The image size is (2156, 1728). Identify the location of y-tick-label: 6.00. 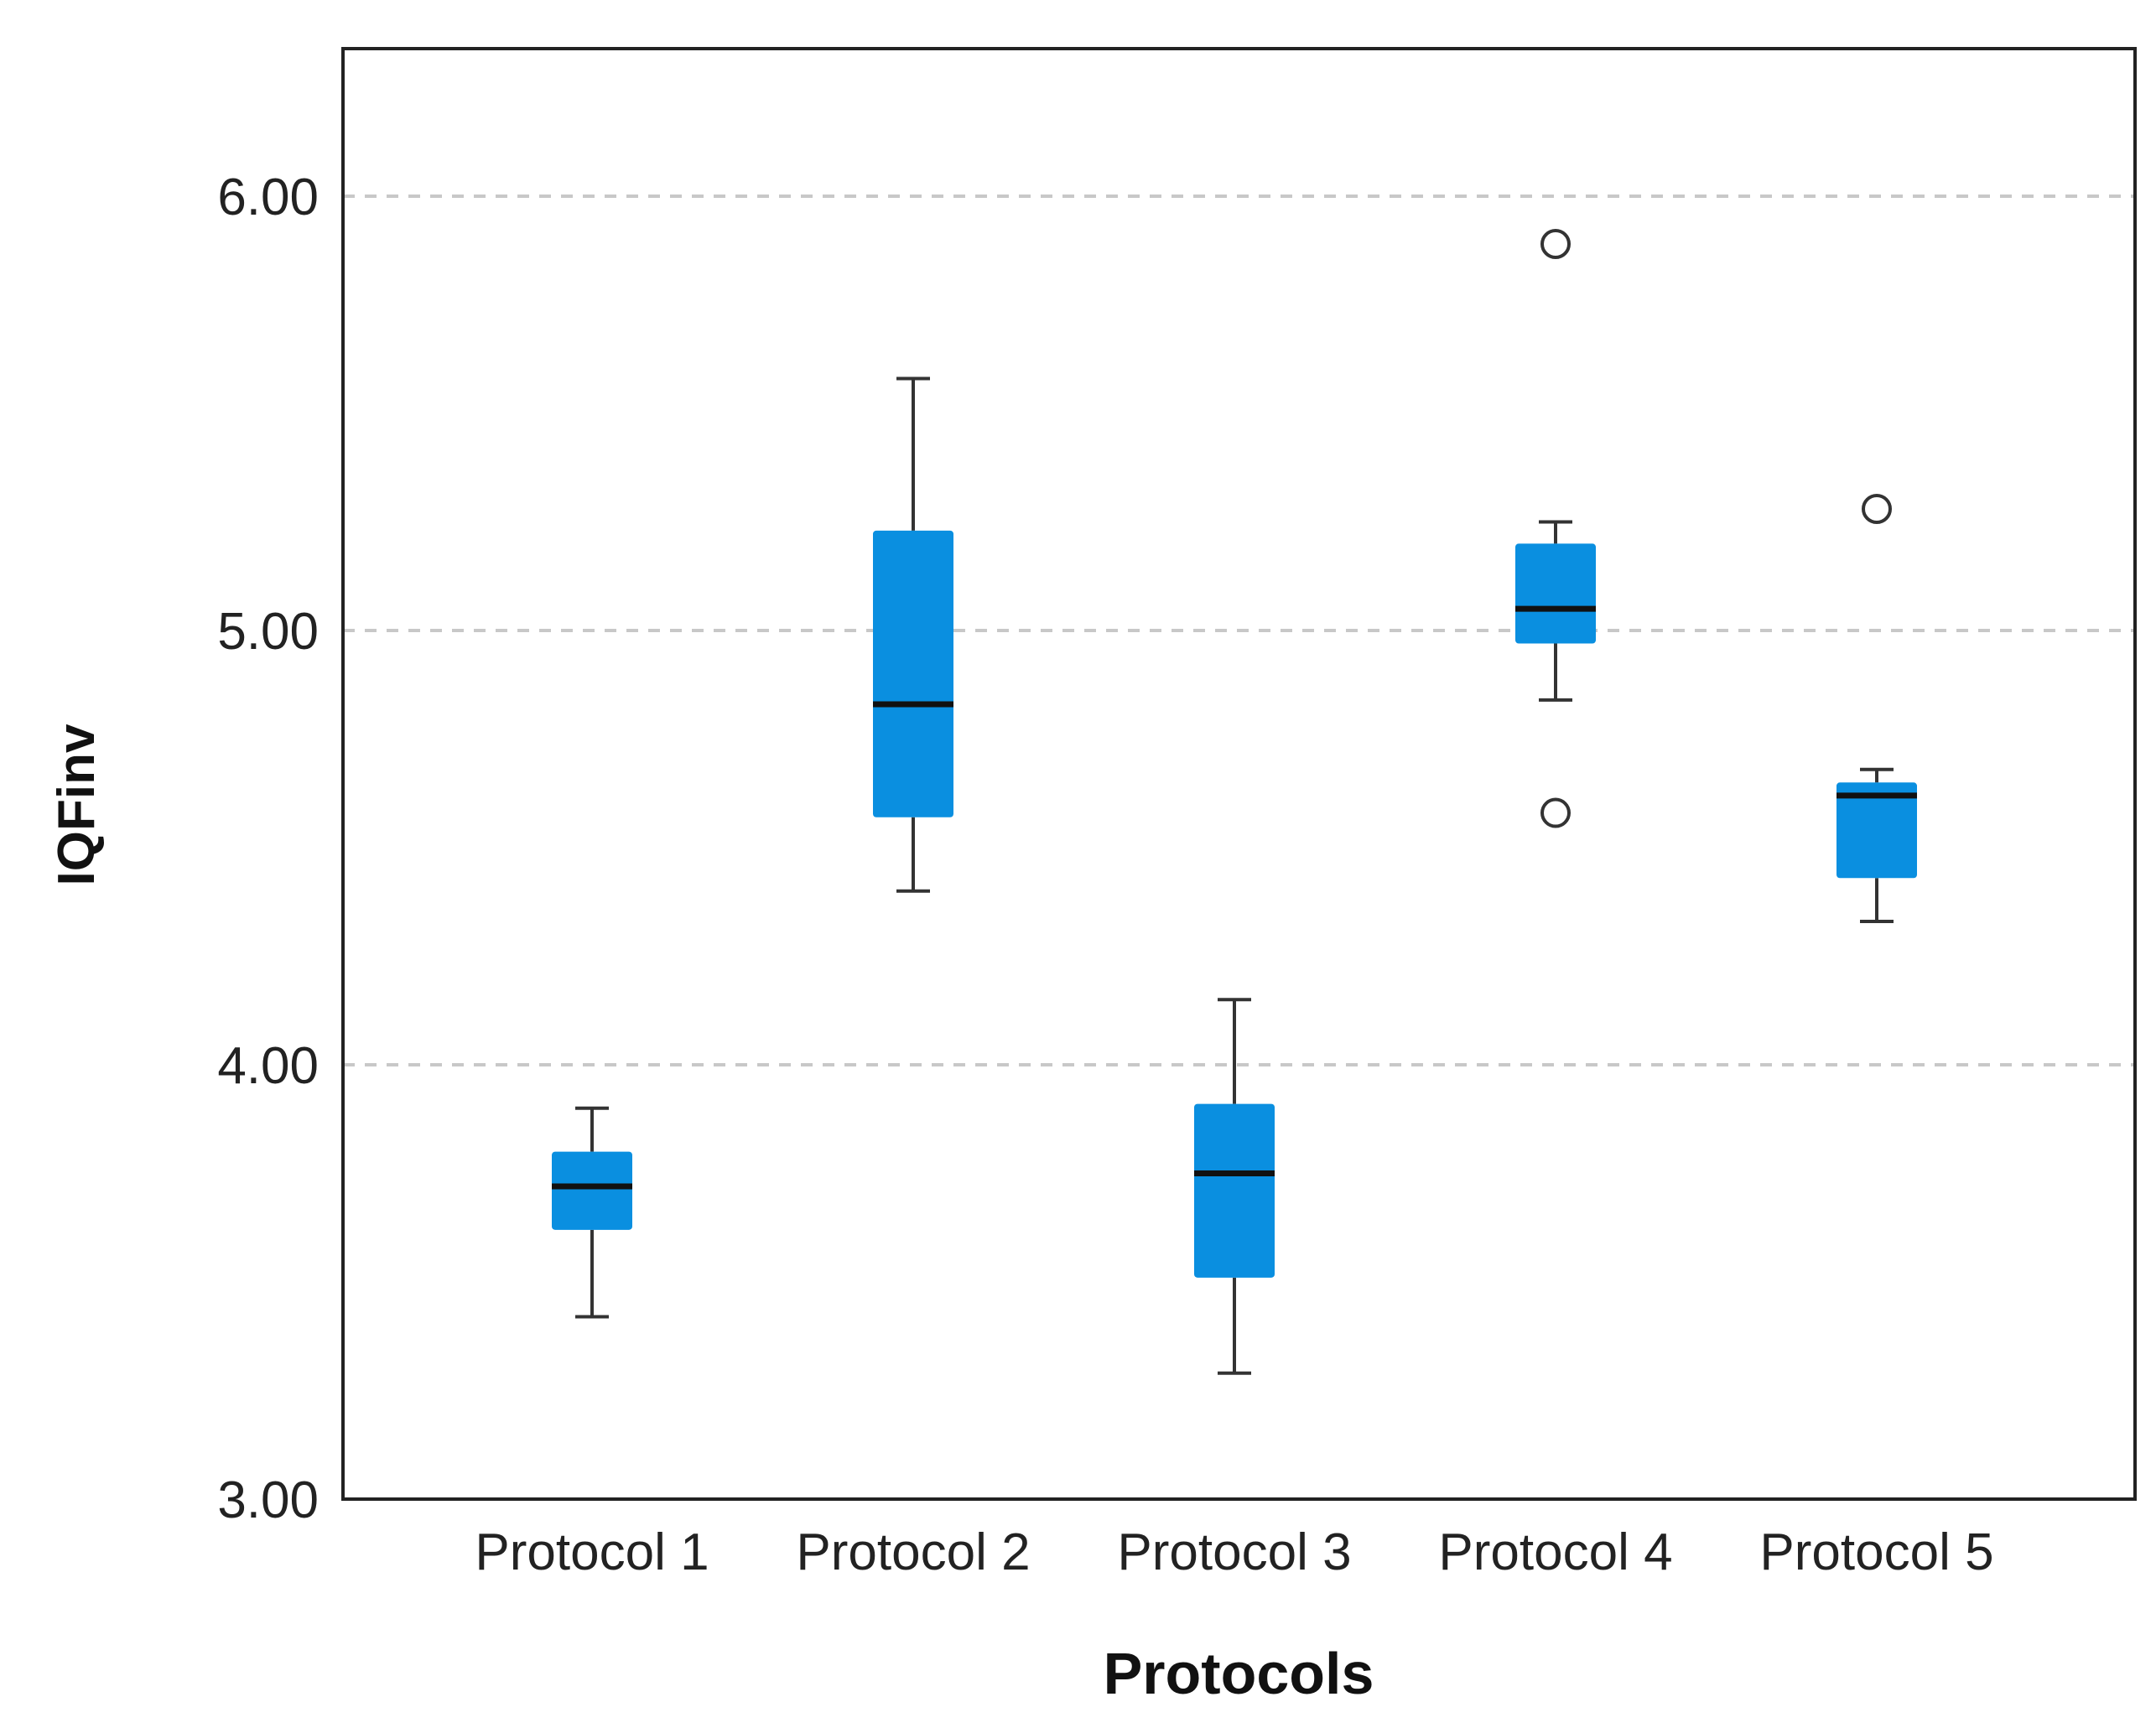
(268, 197).